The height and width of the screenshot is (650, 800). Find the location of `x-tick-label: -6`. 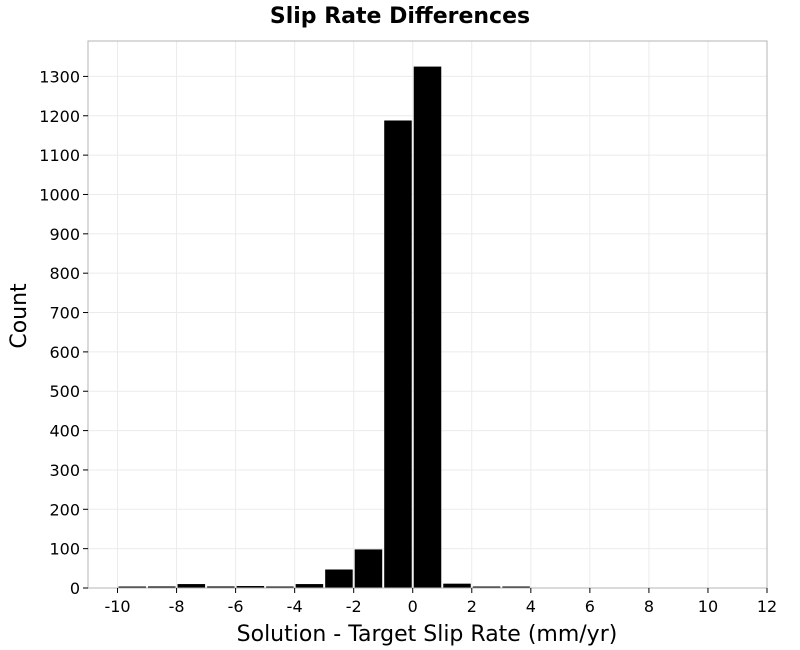

x-tick-label: -6 is located at coordinates (236, 606).